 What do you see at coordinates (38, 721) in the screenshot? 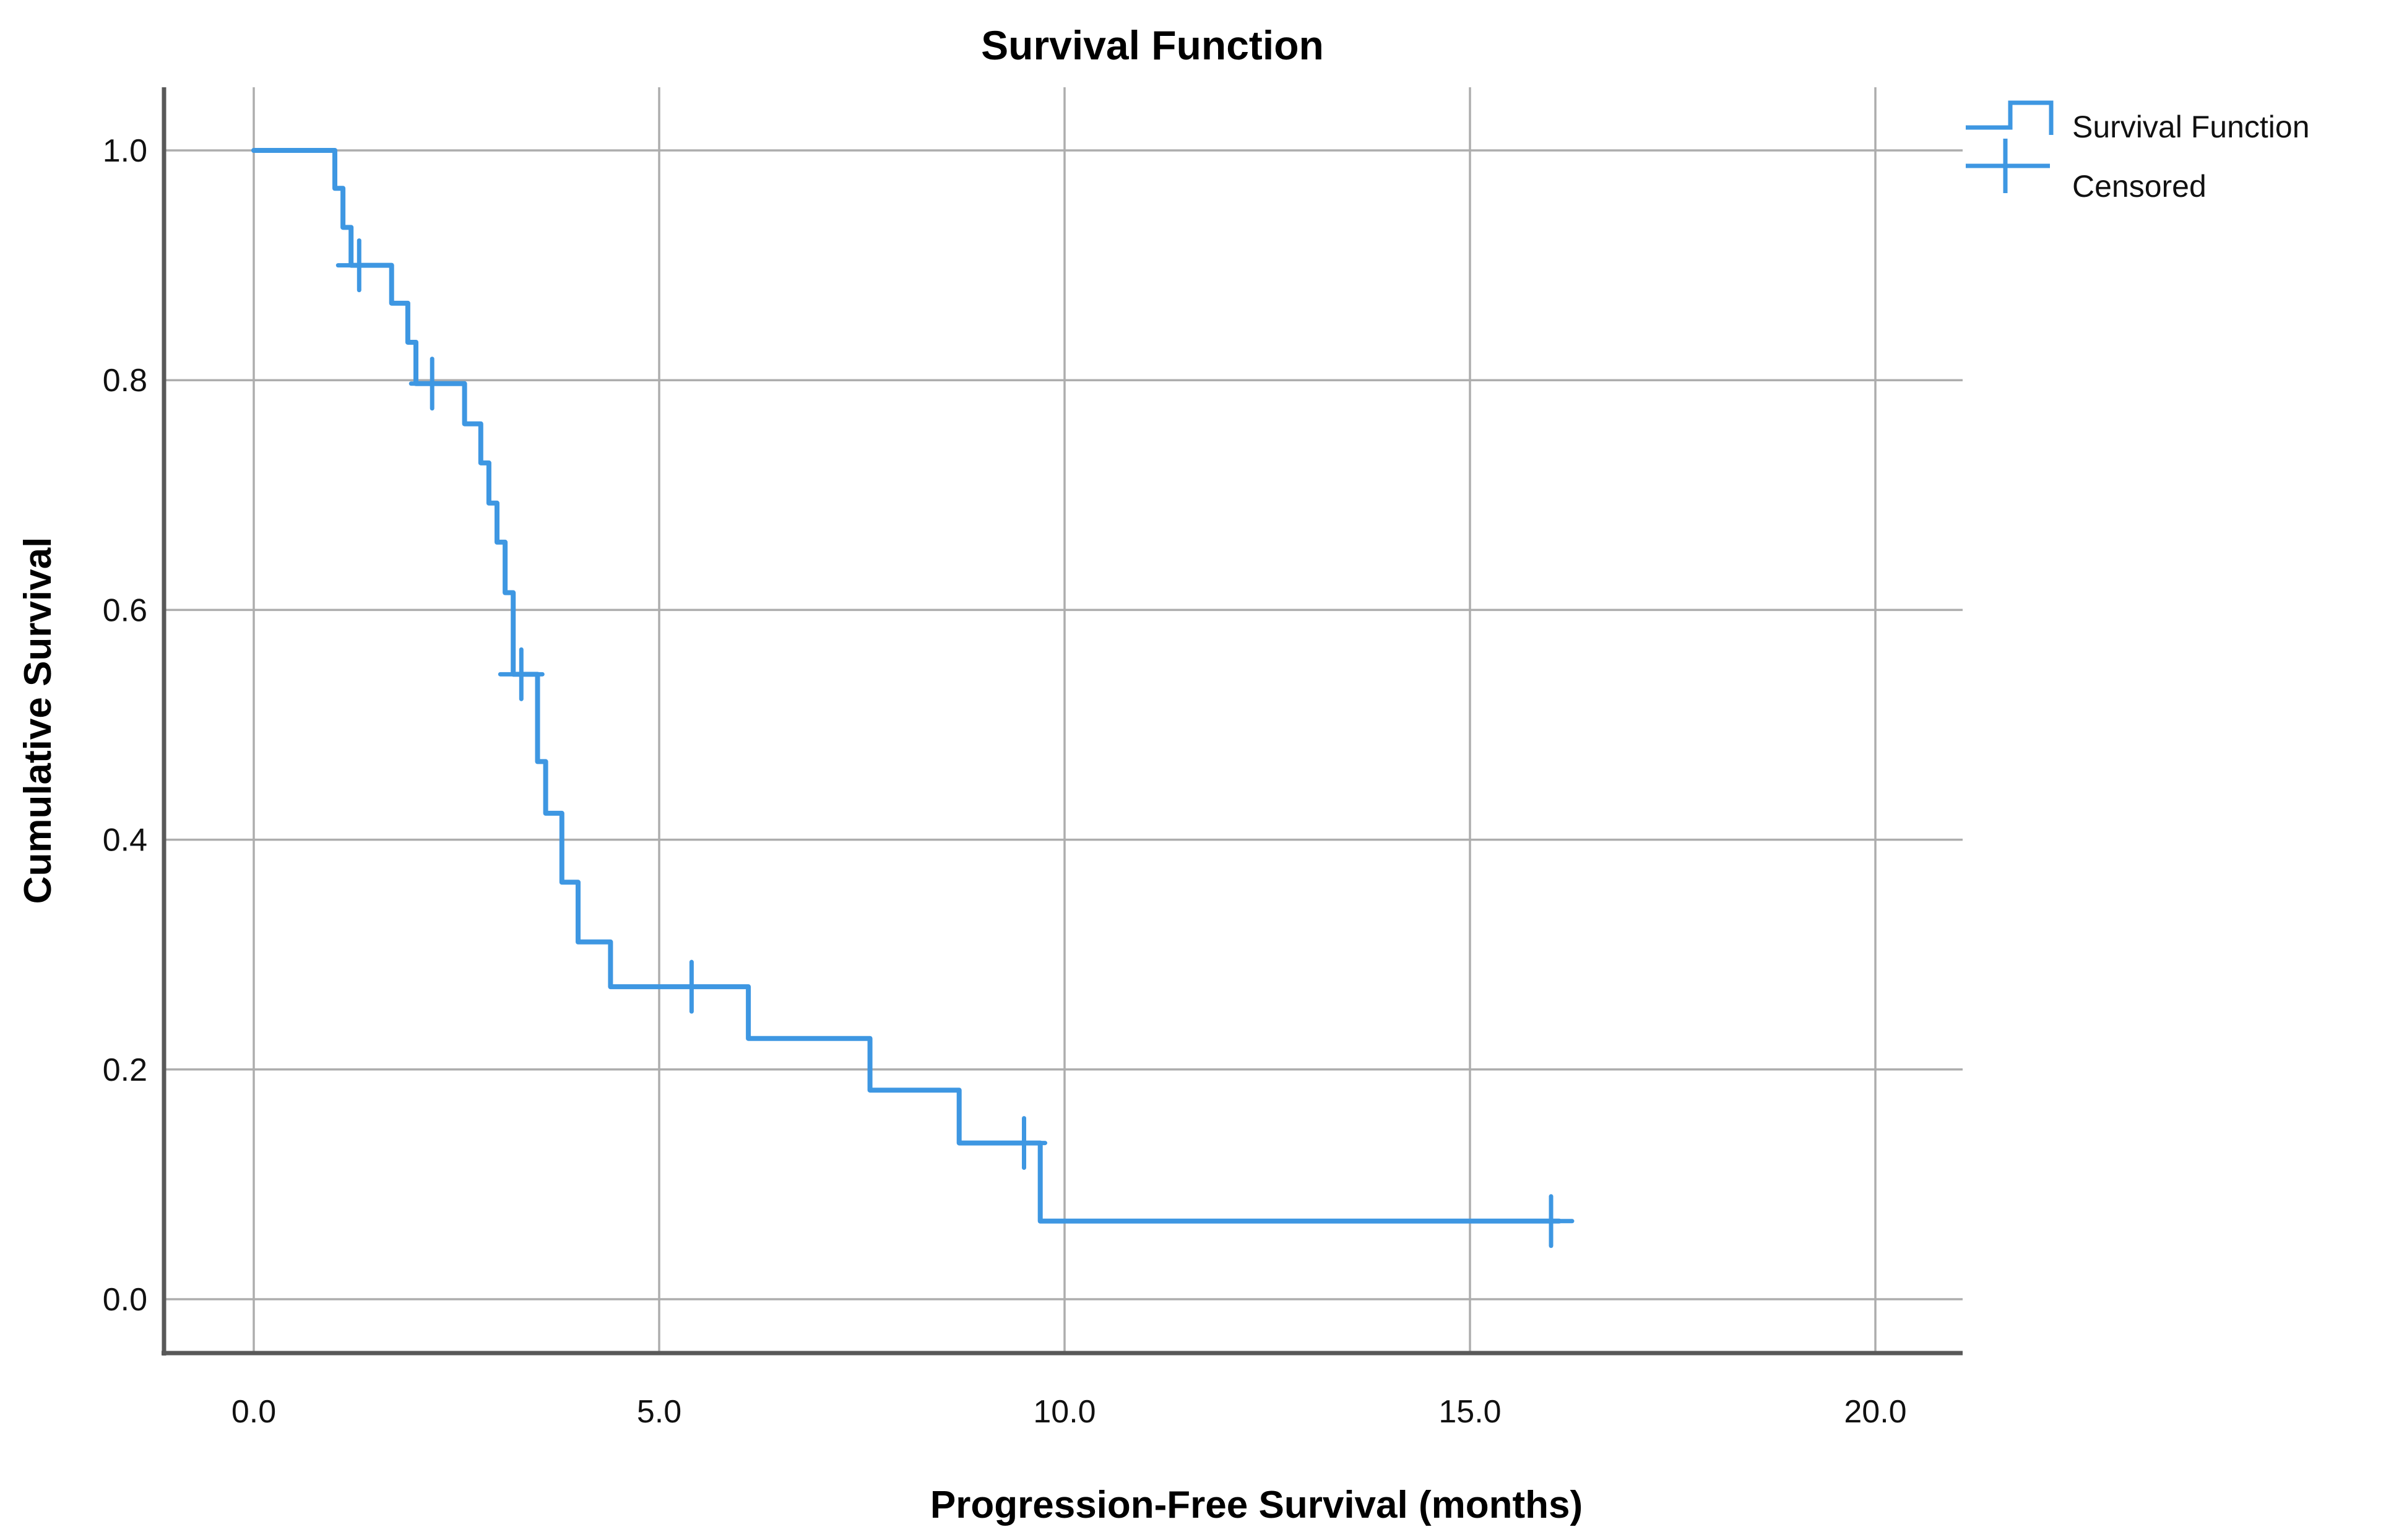
I see `y-axis-title: Cumulative Survival` at bounding box center [38, 721].